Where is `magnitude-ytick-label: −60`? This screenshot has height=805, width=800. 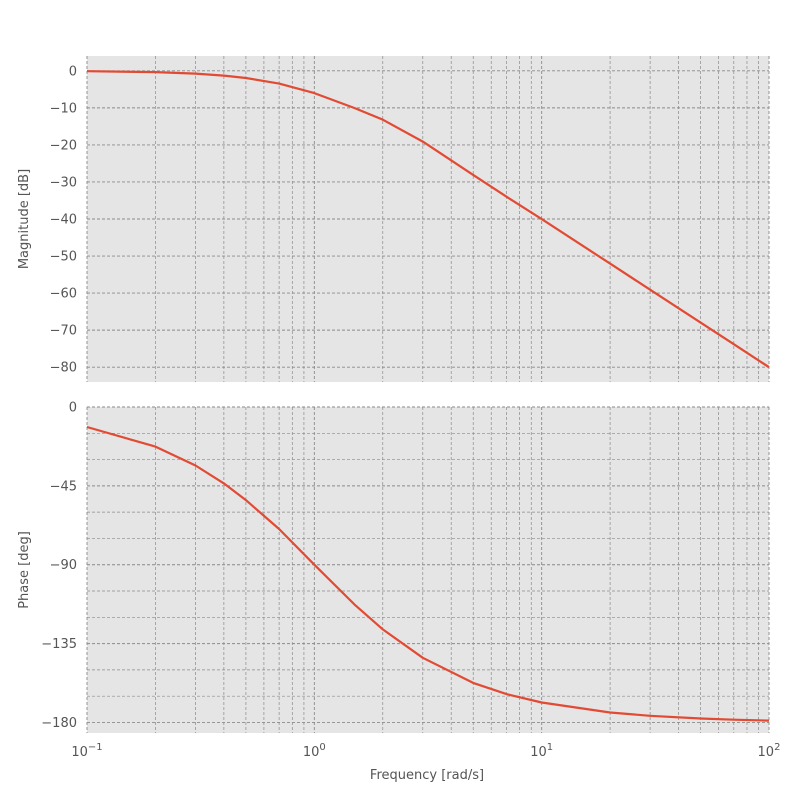
magnitude-ytick-label: −60 is located at coordinates (63, 294).